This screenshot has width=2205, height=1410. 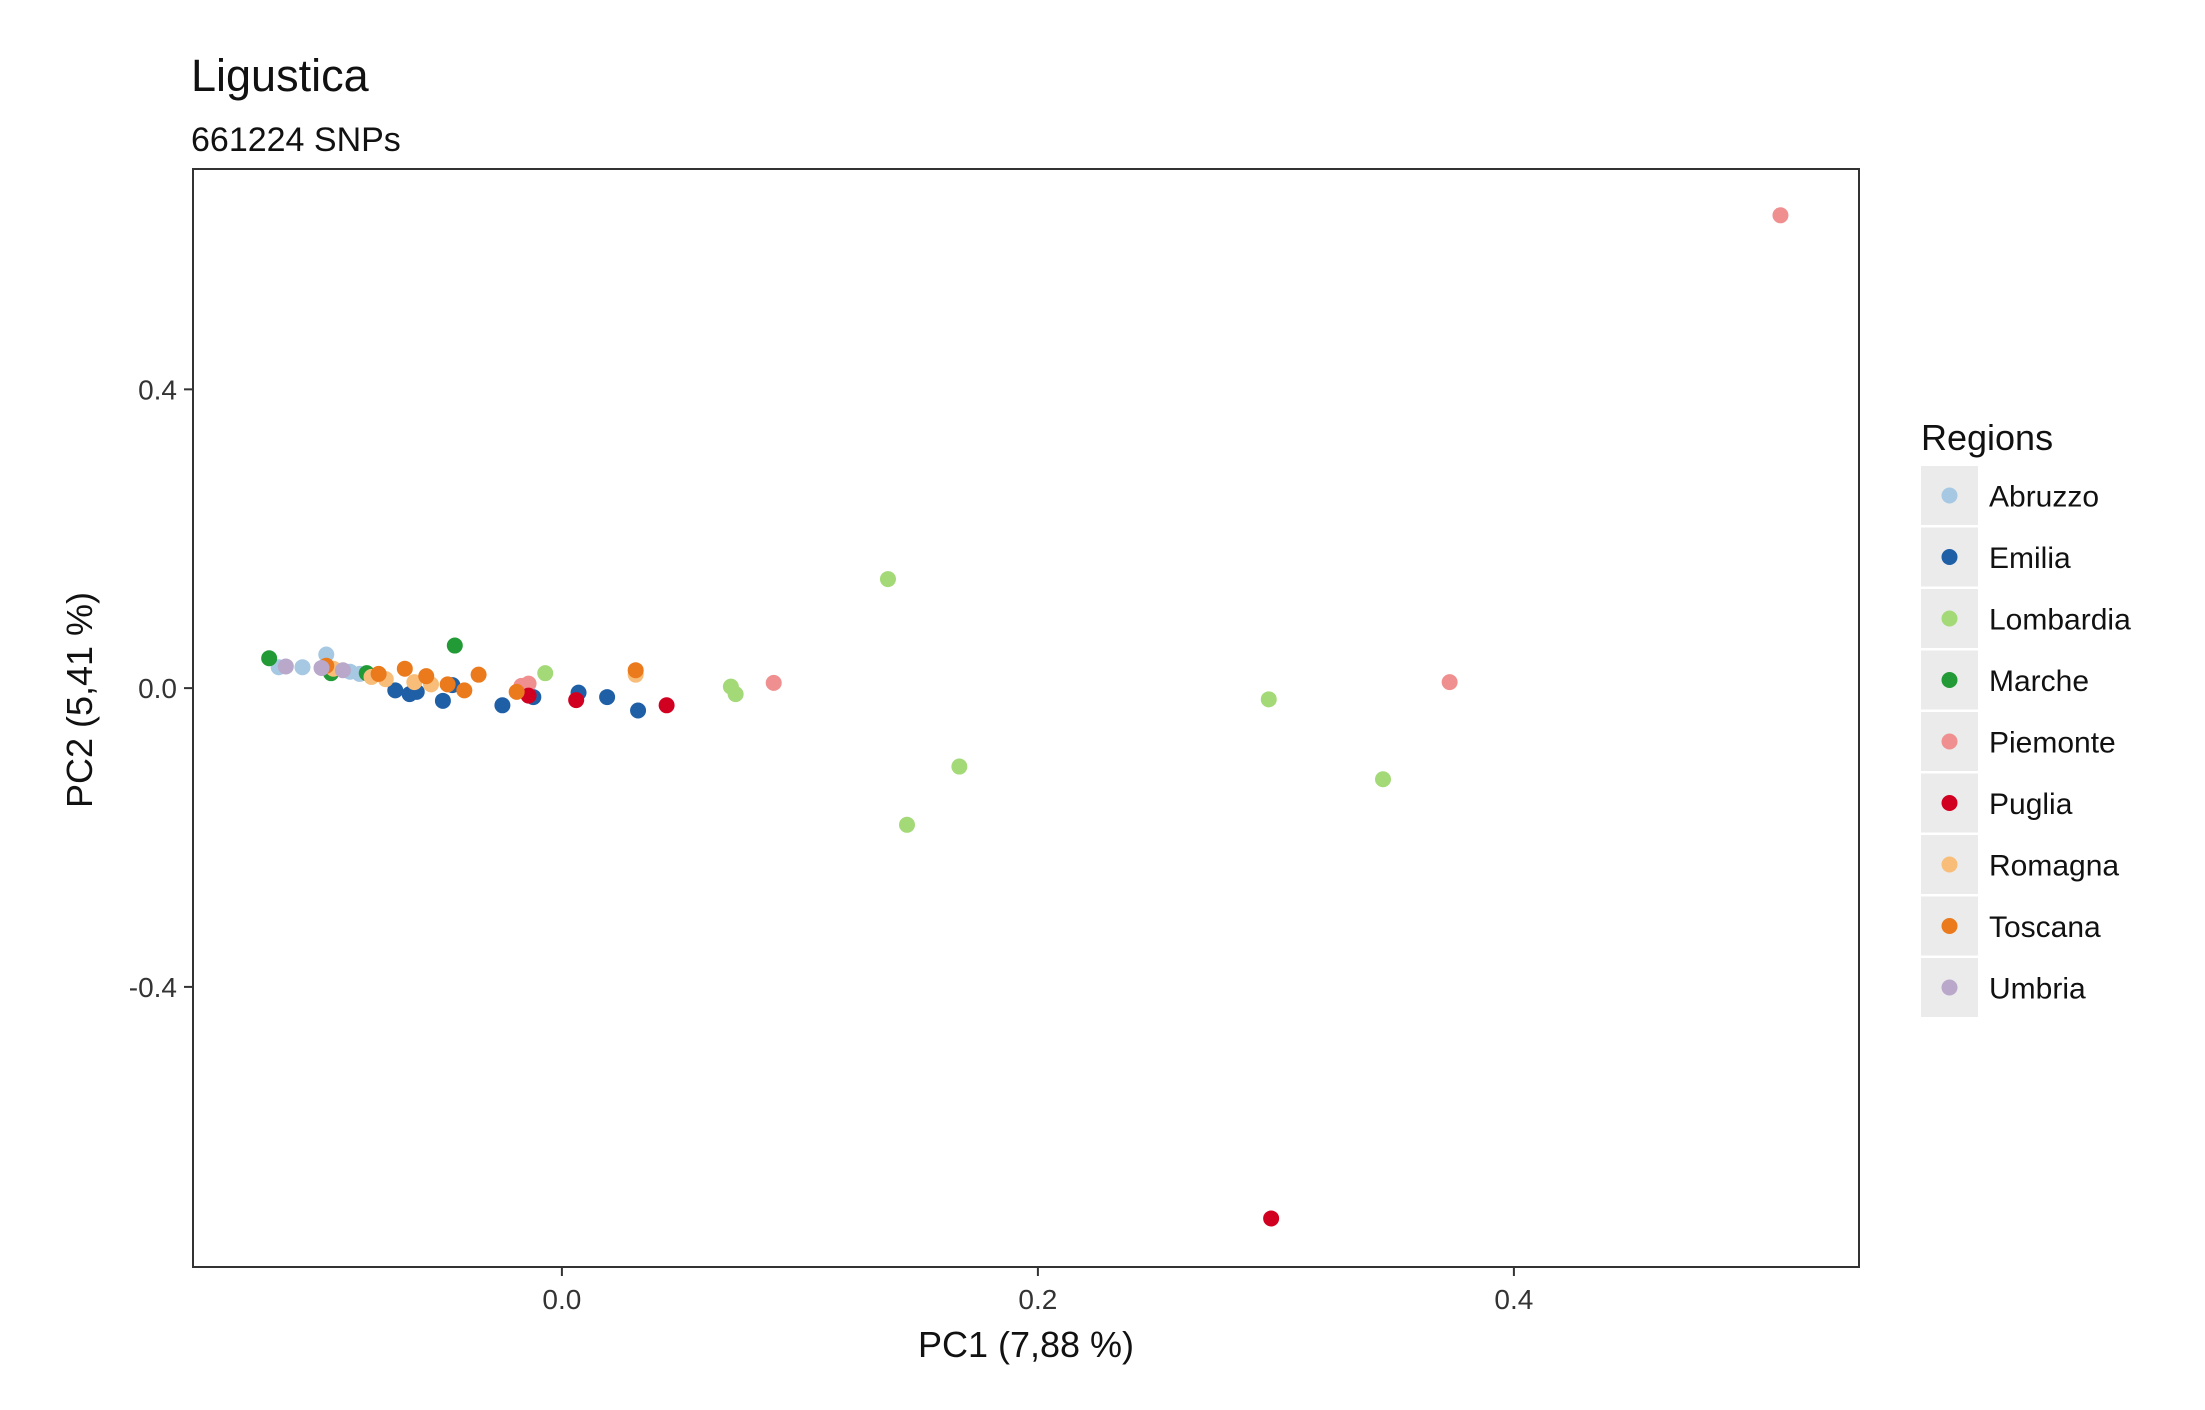 I want to click on x-axis: 0.0 0.2 0.4, so click(x=1037, y=1291).